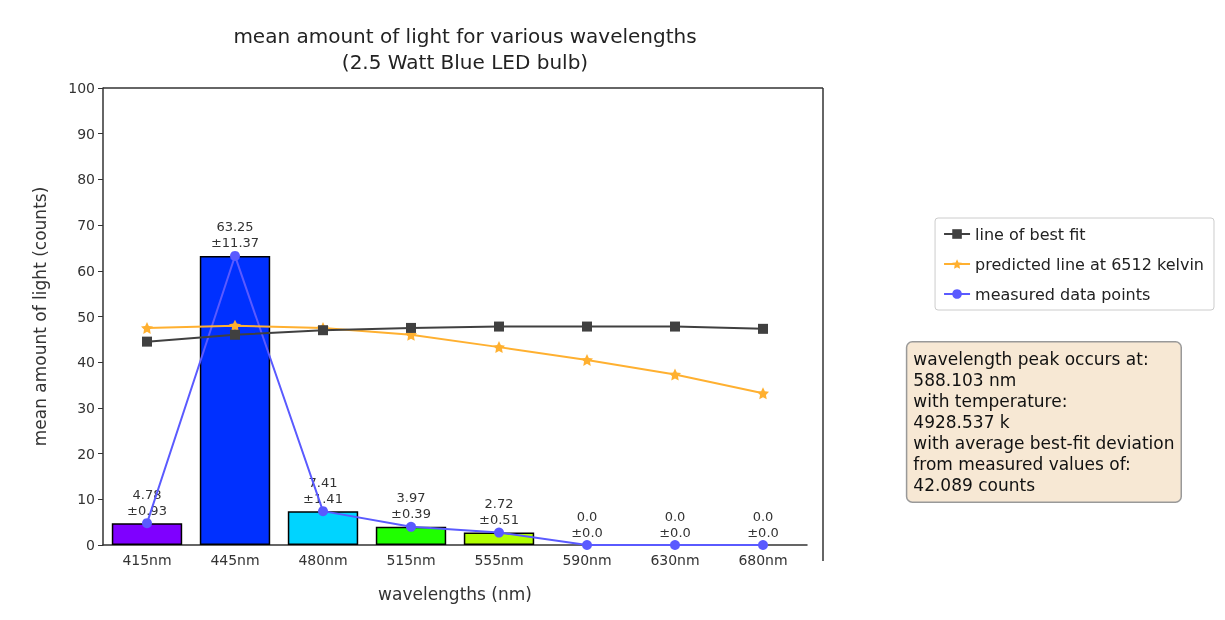  Describe the element at coordinates (86, 316) in the screenshot. I see `y-tick-label: 50` at that location.